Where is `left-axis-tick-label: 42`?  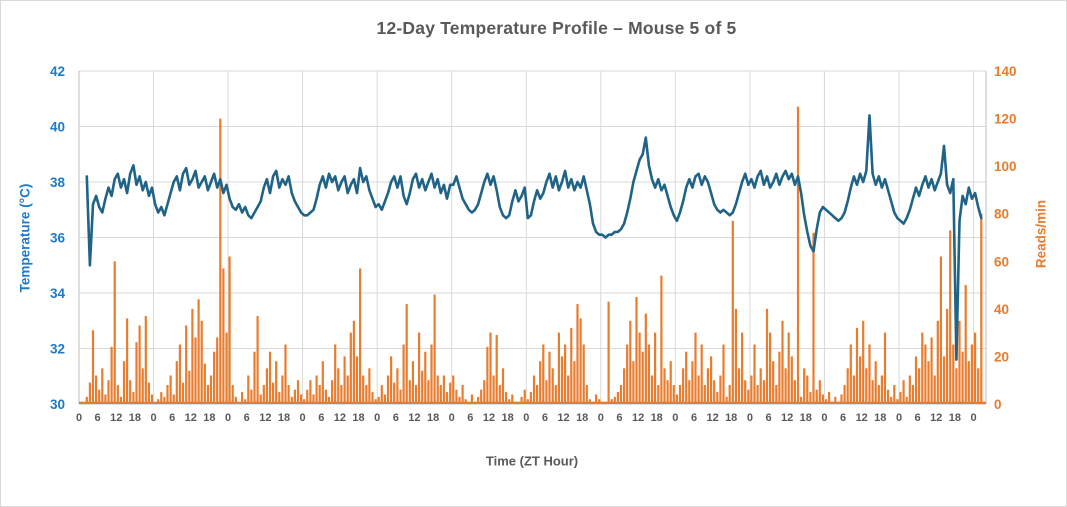
left-axis-tick-label: 42 is located at coordinates (57, 71).